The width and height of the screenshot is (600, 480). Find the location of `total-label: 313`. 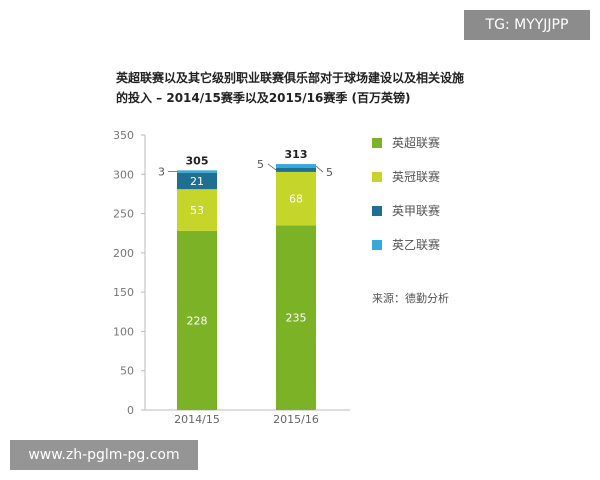

total-label: 313 is located at coordinates (296, 154).